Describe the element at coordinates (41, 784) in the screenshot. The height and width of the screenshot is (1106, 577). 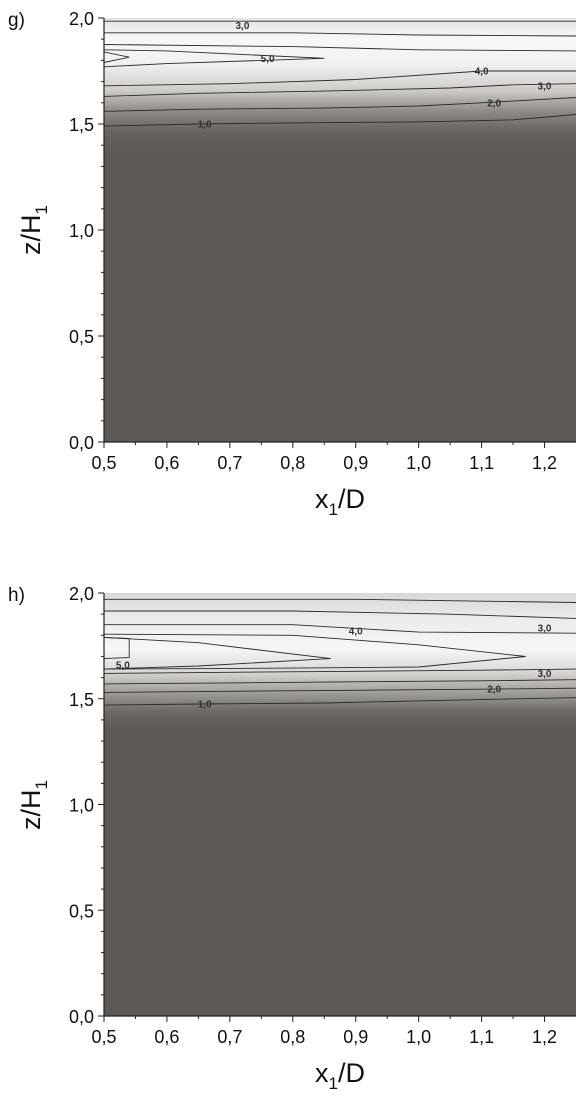
I see `y-axis-title-sub-h: 1` at that location.